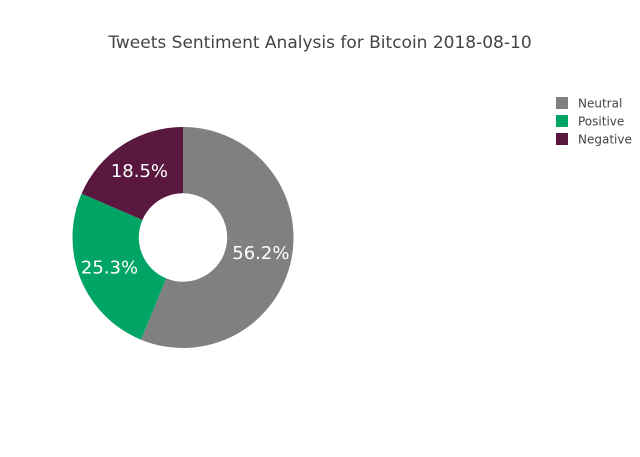 The width and height of the screenshot is (640, 457). What do you see at coordinates (600, 104) in the screenshot?
I see `legend-label-neutral: Neutral` at bounding box center [600, 104].